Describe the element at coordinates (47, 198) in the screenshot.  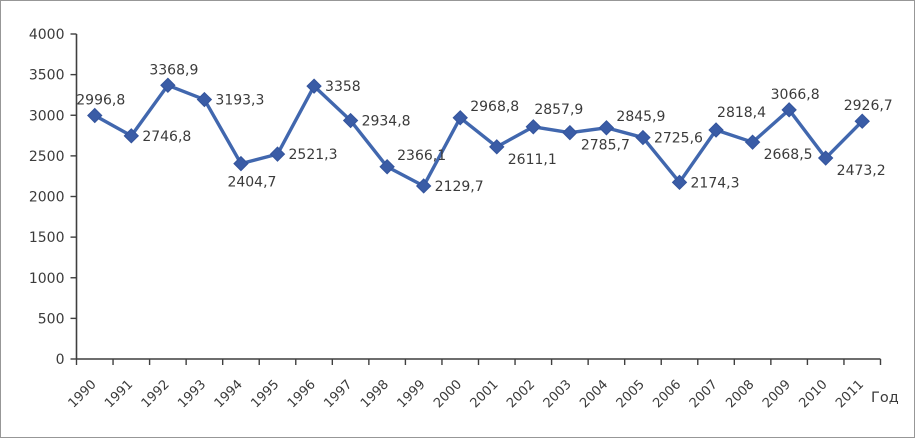
I see `y-tick-label: 2000` at that location.